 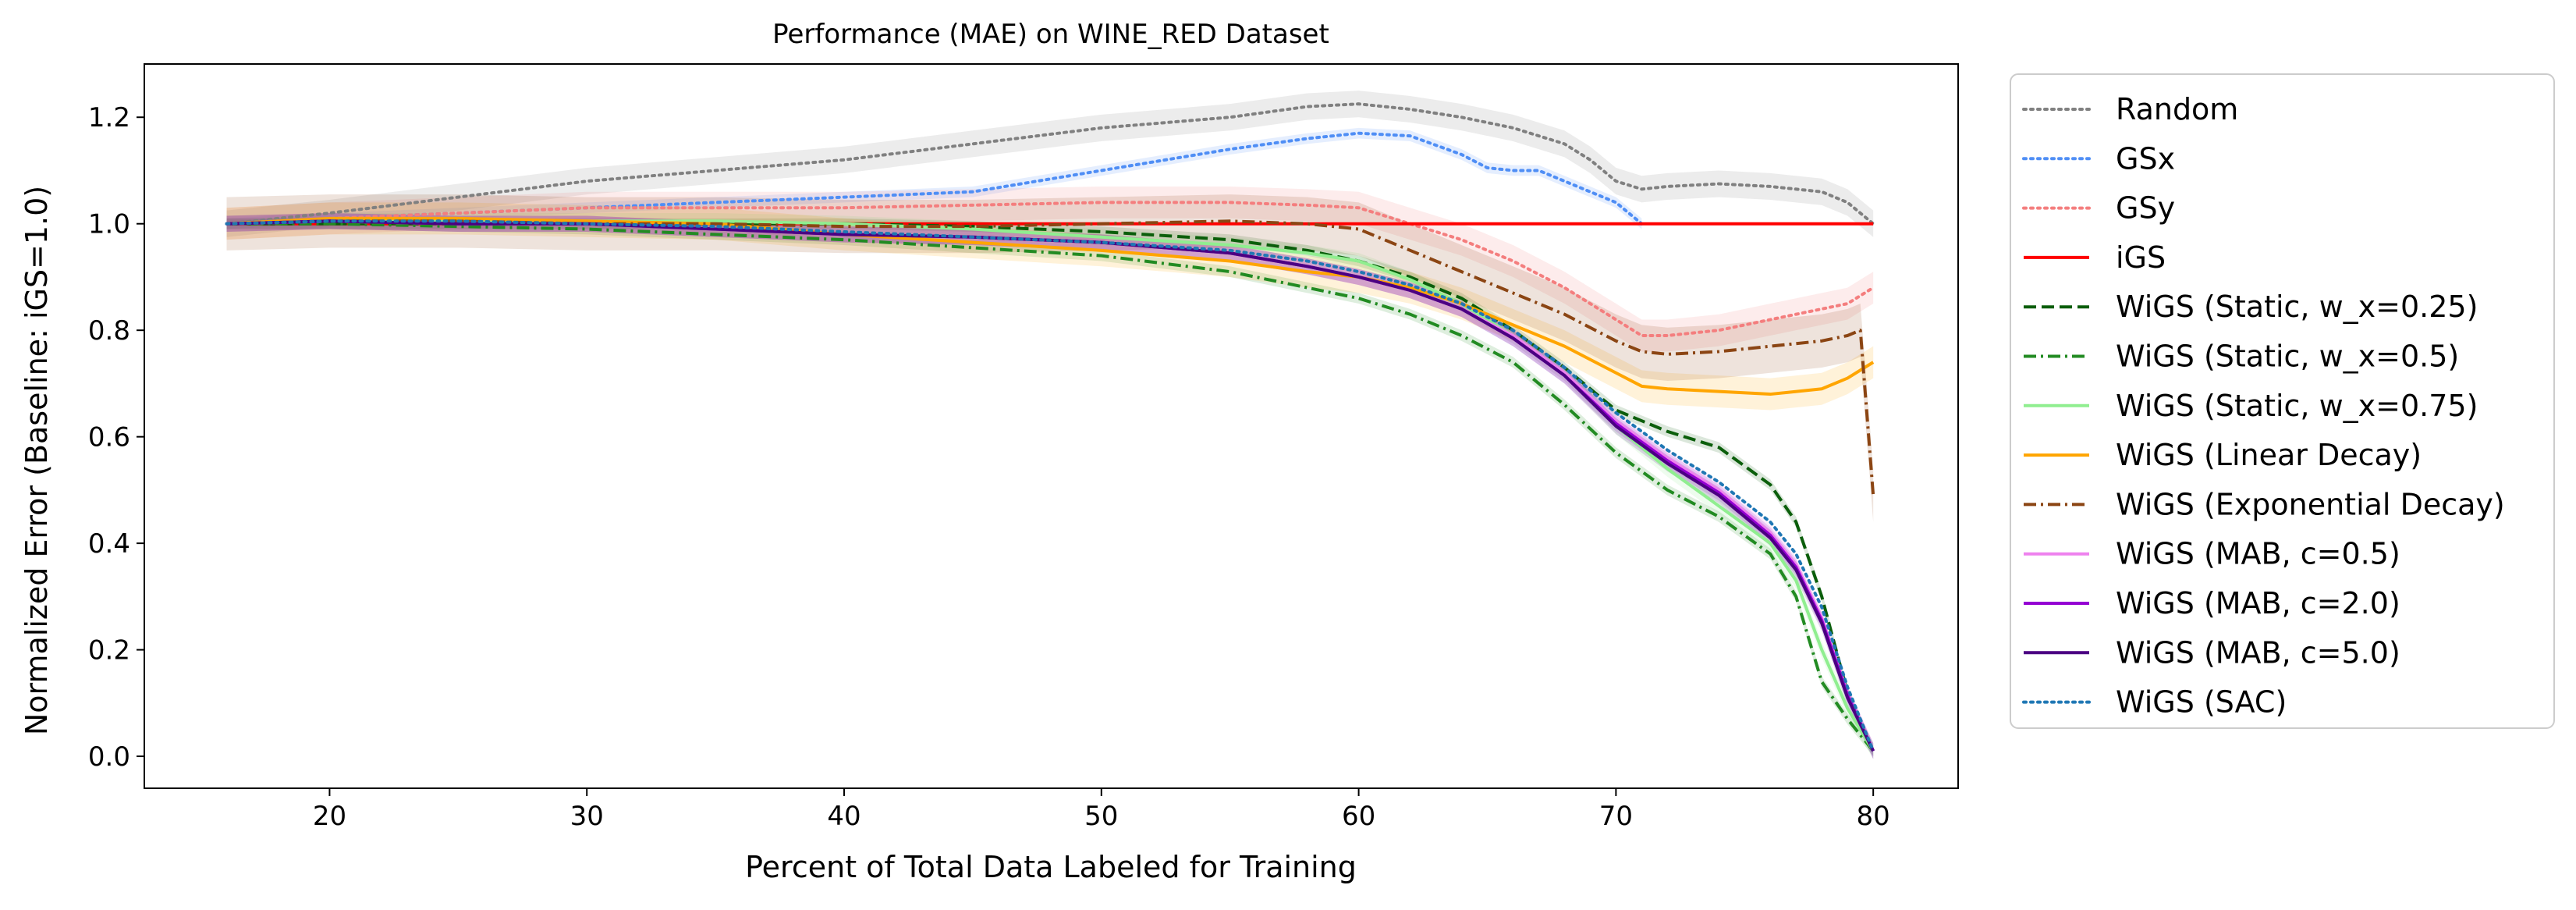 What do you see at coordinates (329, 816) in the screenshot?
I see `x-tick-label: 20` at bounding box center [329, 816].